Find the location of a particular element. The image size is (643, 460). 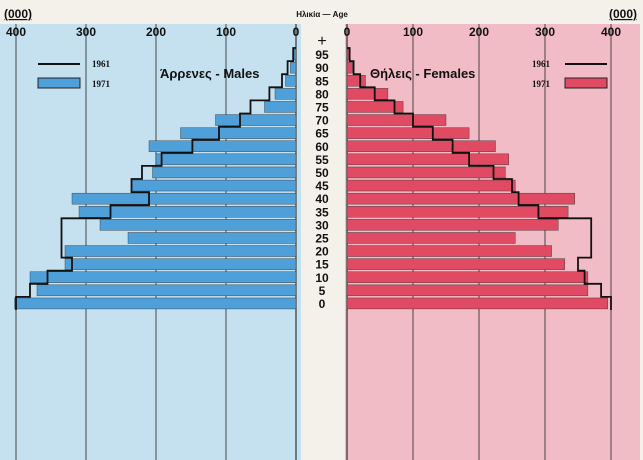

age-label-85: 85 is located at coordinates (322, 81).